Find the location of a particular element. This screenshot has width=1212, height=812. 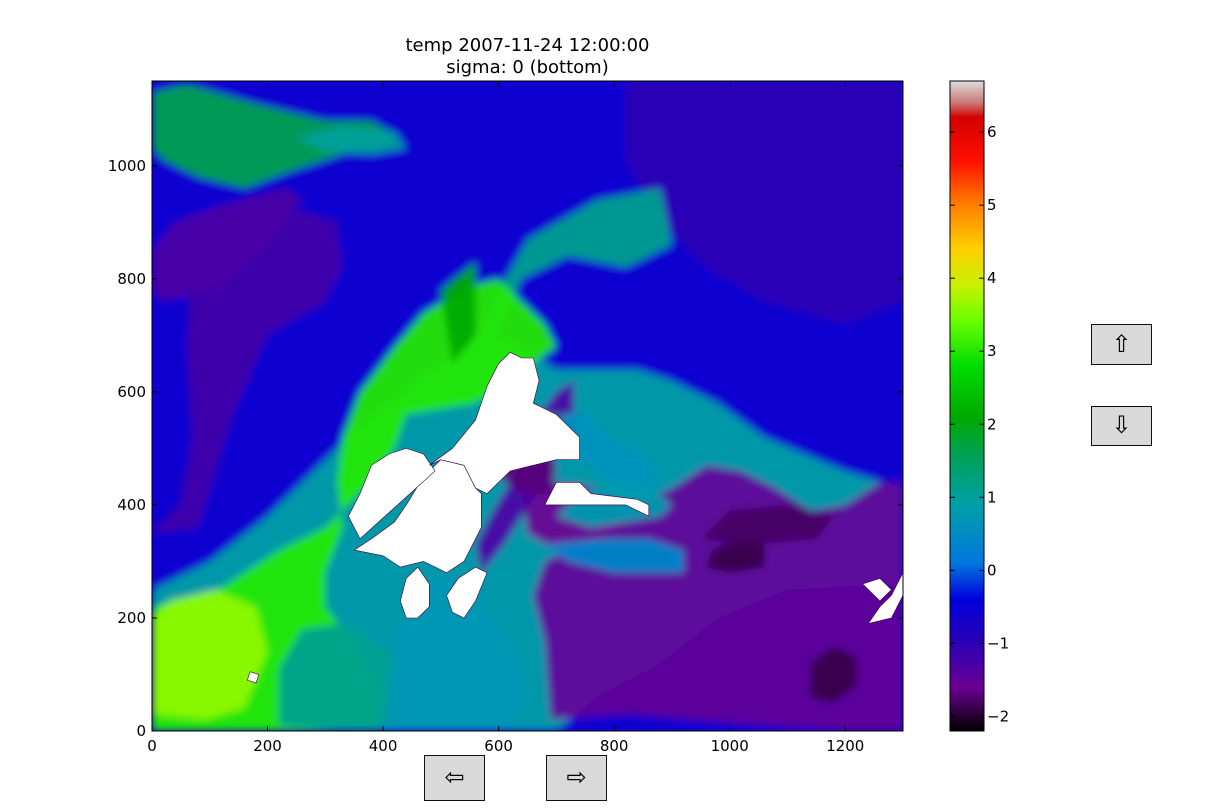

level-up-label: ⇧ is located at coordinates (1121, 344).